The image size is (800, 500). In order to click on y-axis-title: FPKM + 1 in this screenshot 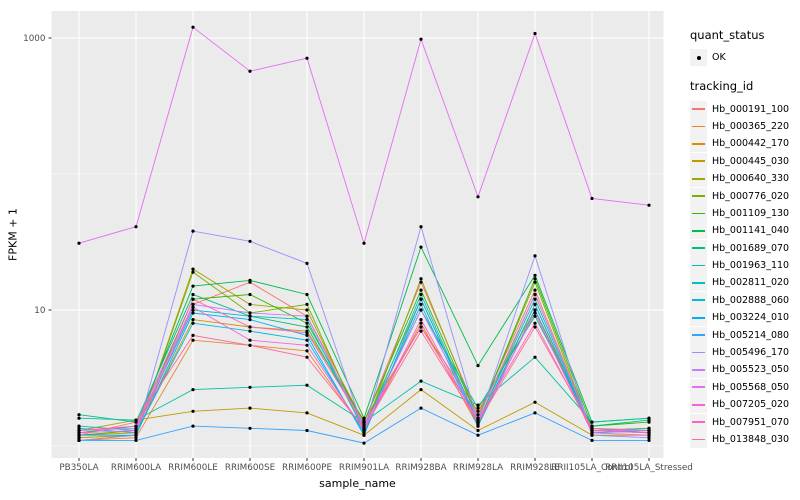, I will do `click(13, 234)`.